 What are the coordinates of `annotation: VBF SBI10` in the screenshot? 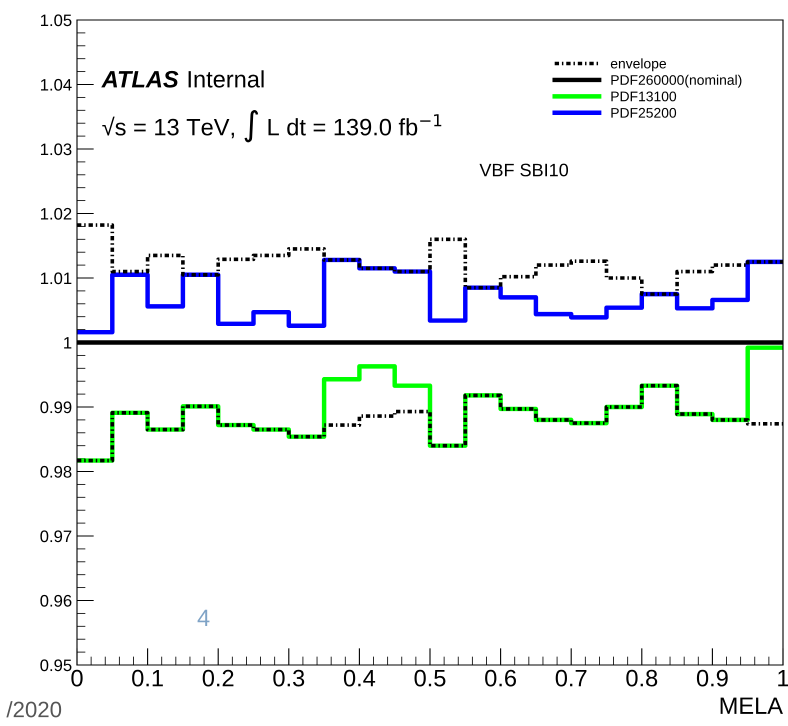 It's located at (524, 170).